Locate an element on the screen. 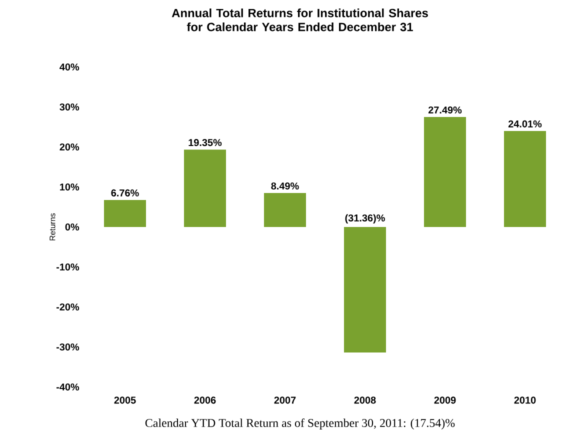 The height and width of the screenshot is (439, 582). x-tick-label: 2009 is located at coordinates (445, 400).